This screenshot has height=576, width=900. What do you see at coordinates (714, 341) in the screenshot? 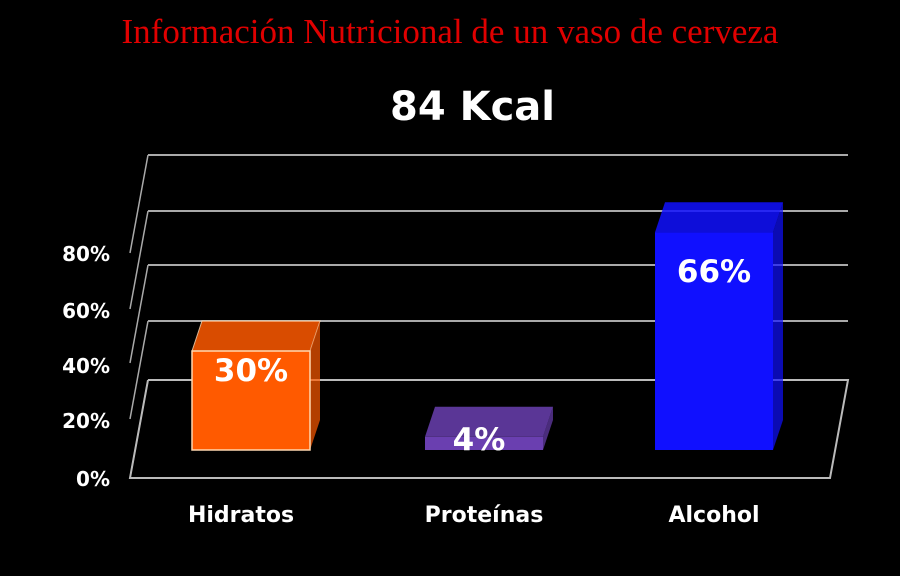
I see `bar-alcohol` at bounding box center [714, 341].